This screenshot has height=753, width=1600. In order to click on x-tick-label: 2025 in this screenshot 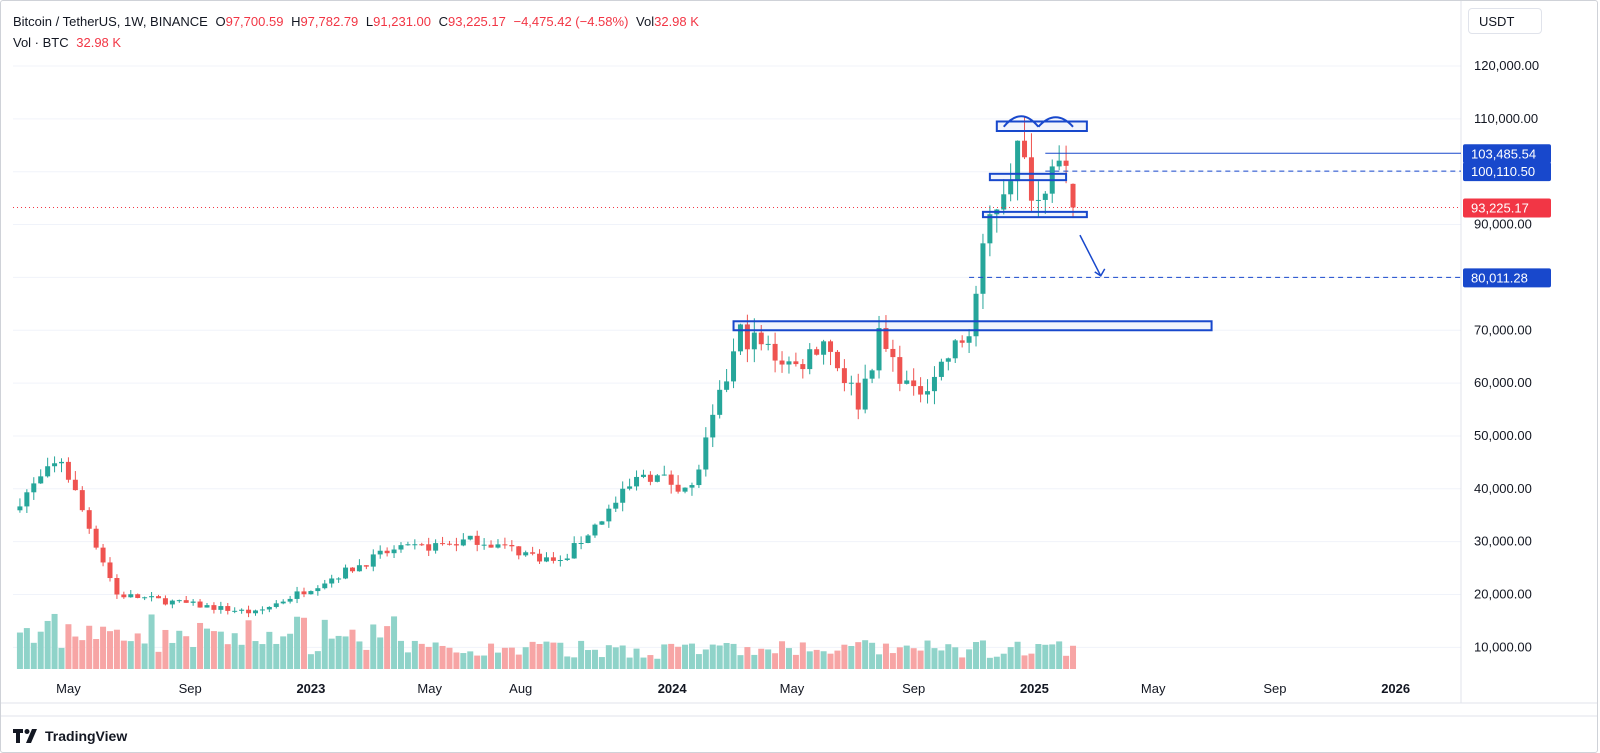, I will do `click(1034, 688)`.